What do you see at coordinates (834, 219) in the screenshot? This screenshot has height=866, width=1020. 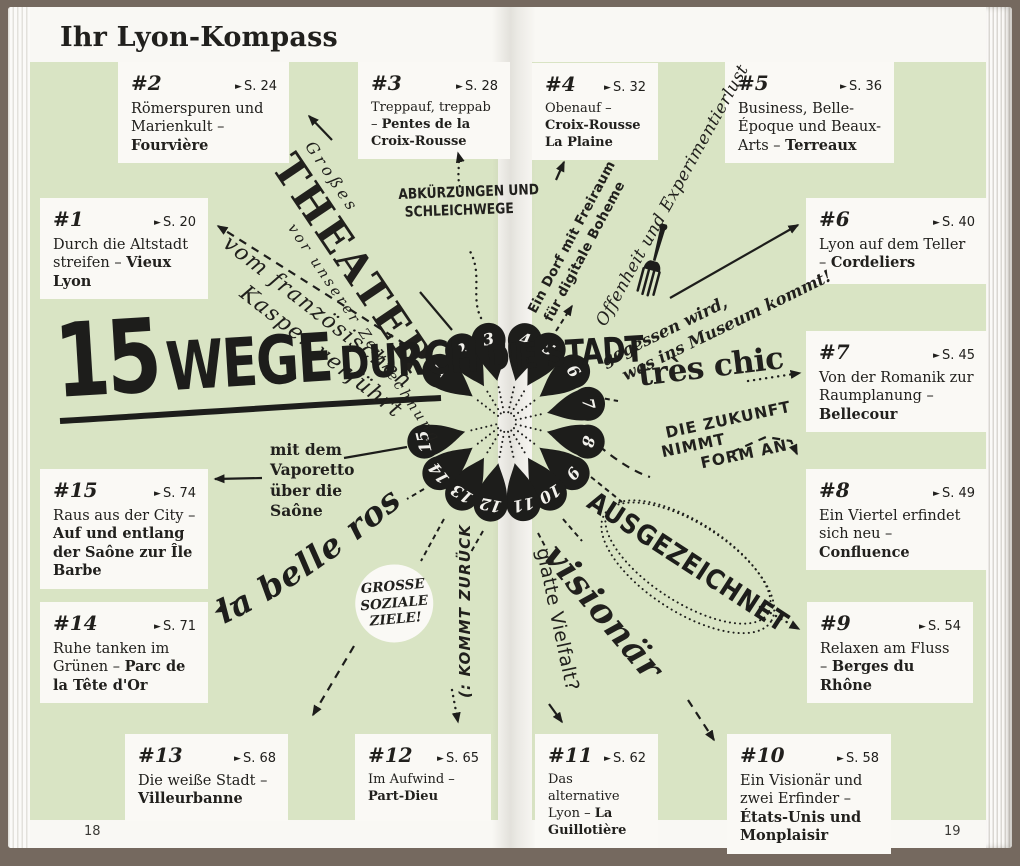 I see `card-number: #6` at bounding box center [834, 219].